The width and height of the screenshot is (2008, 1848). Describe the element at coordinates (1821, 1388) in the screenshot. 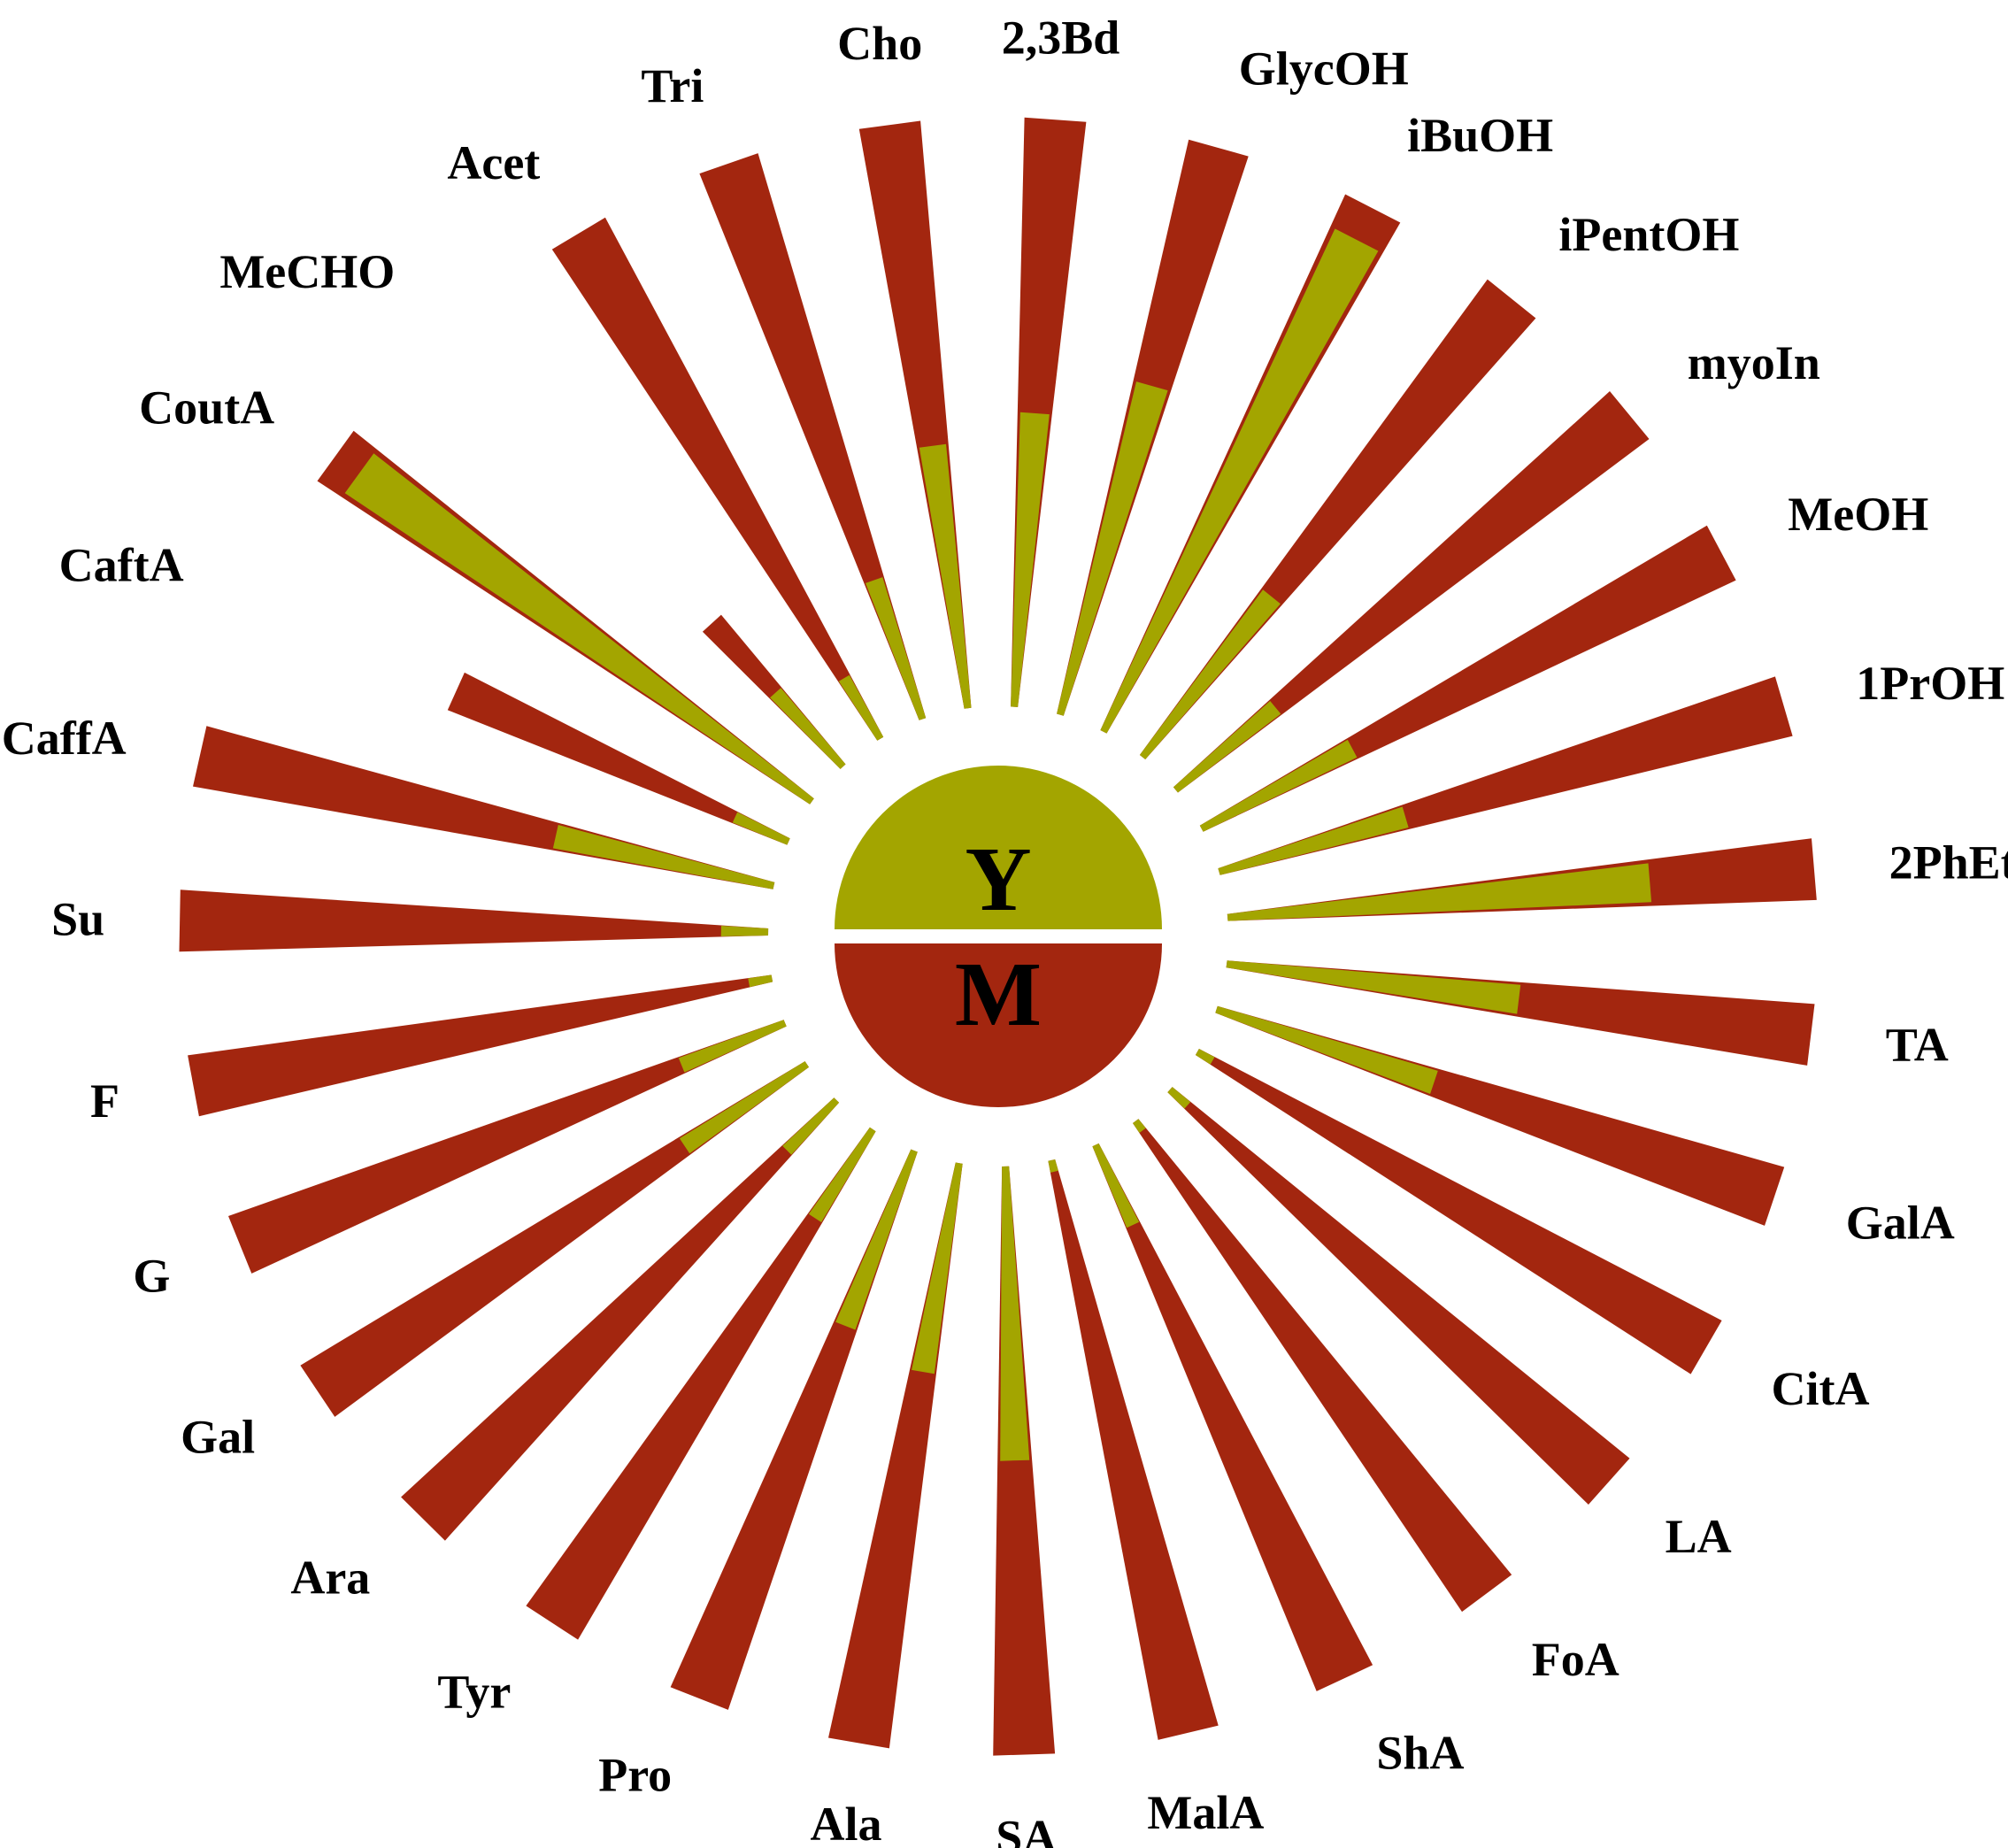

I see `category-label-CitA: CitA` at that location.